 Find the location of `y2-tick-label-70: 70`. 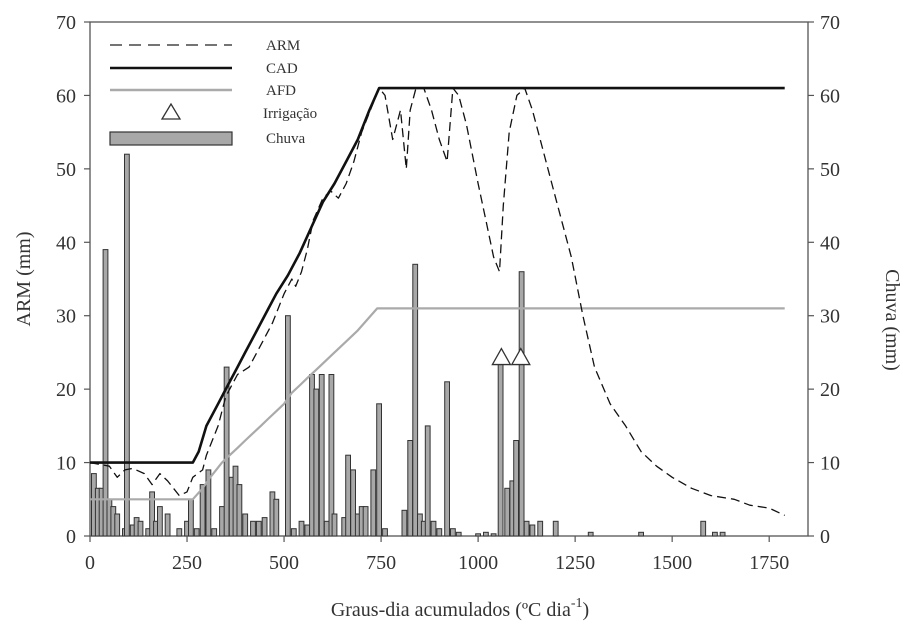

y2-tick-label-70: 70 is located at coordinates (830, 23).